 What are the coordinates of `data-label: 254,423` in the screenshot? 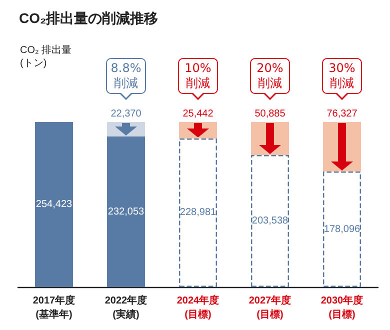 It's located at (54, 204).